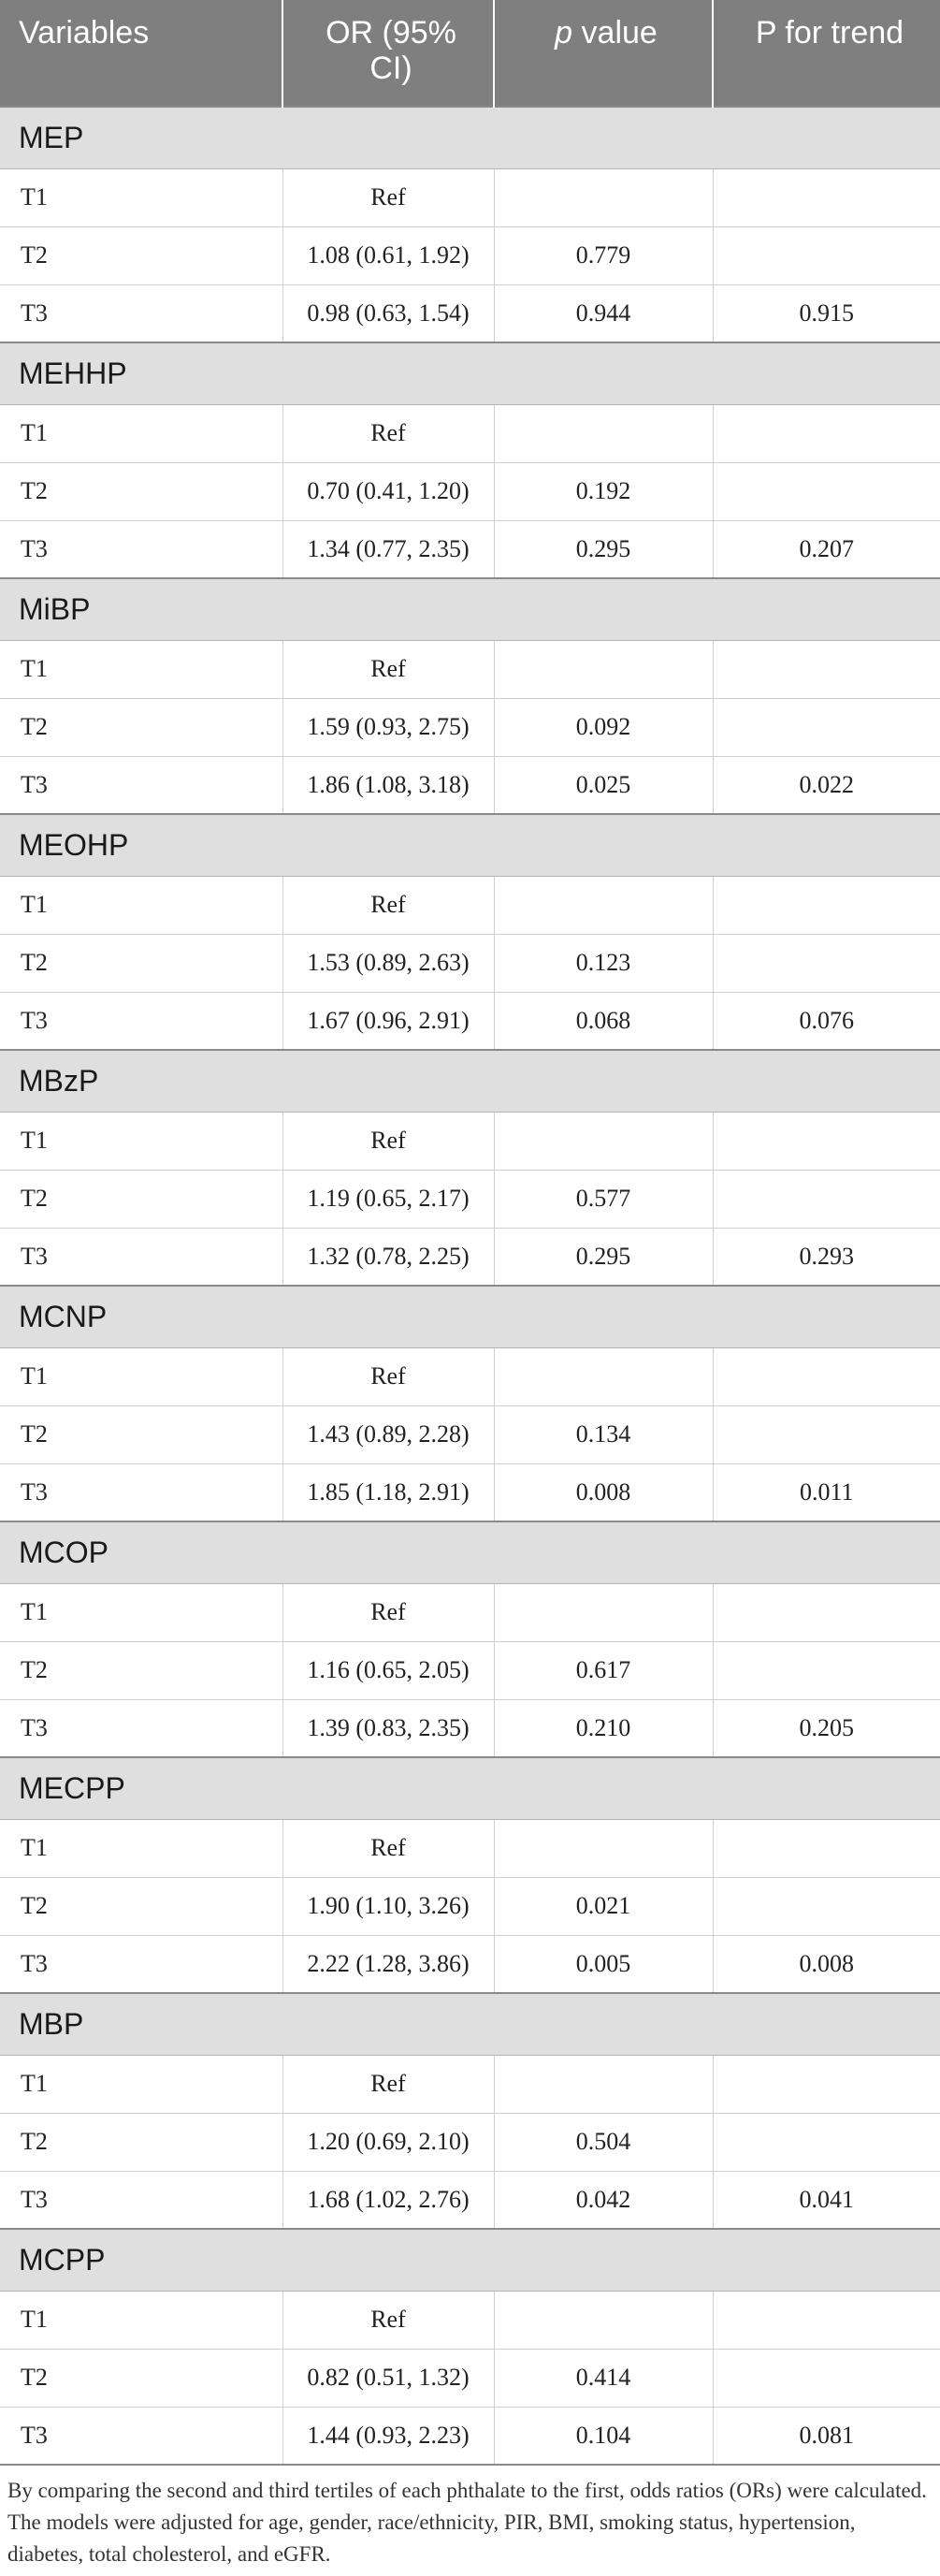 The height and width of the screenshot is (2576, 940). Describe the element at coordinates (564, 33) in the screenshot. I see `header-p-italic: p` at that location.